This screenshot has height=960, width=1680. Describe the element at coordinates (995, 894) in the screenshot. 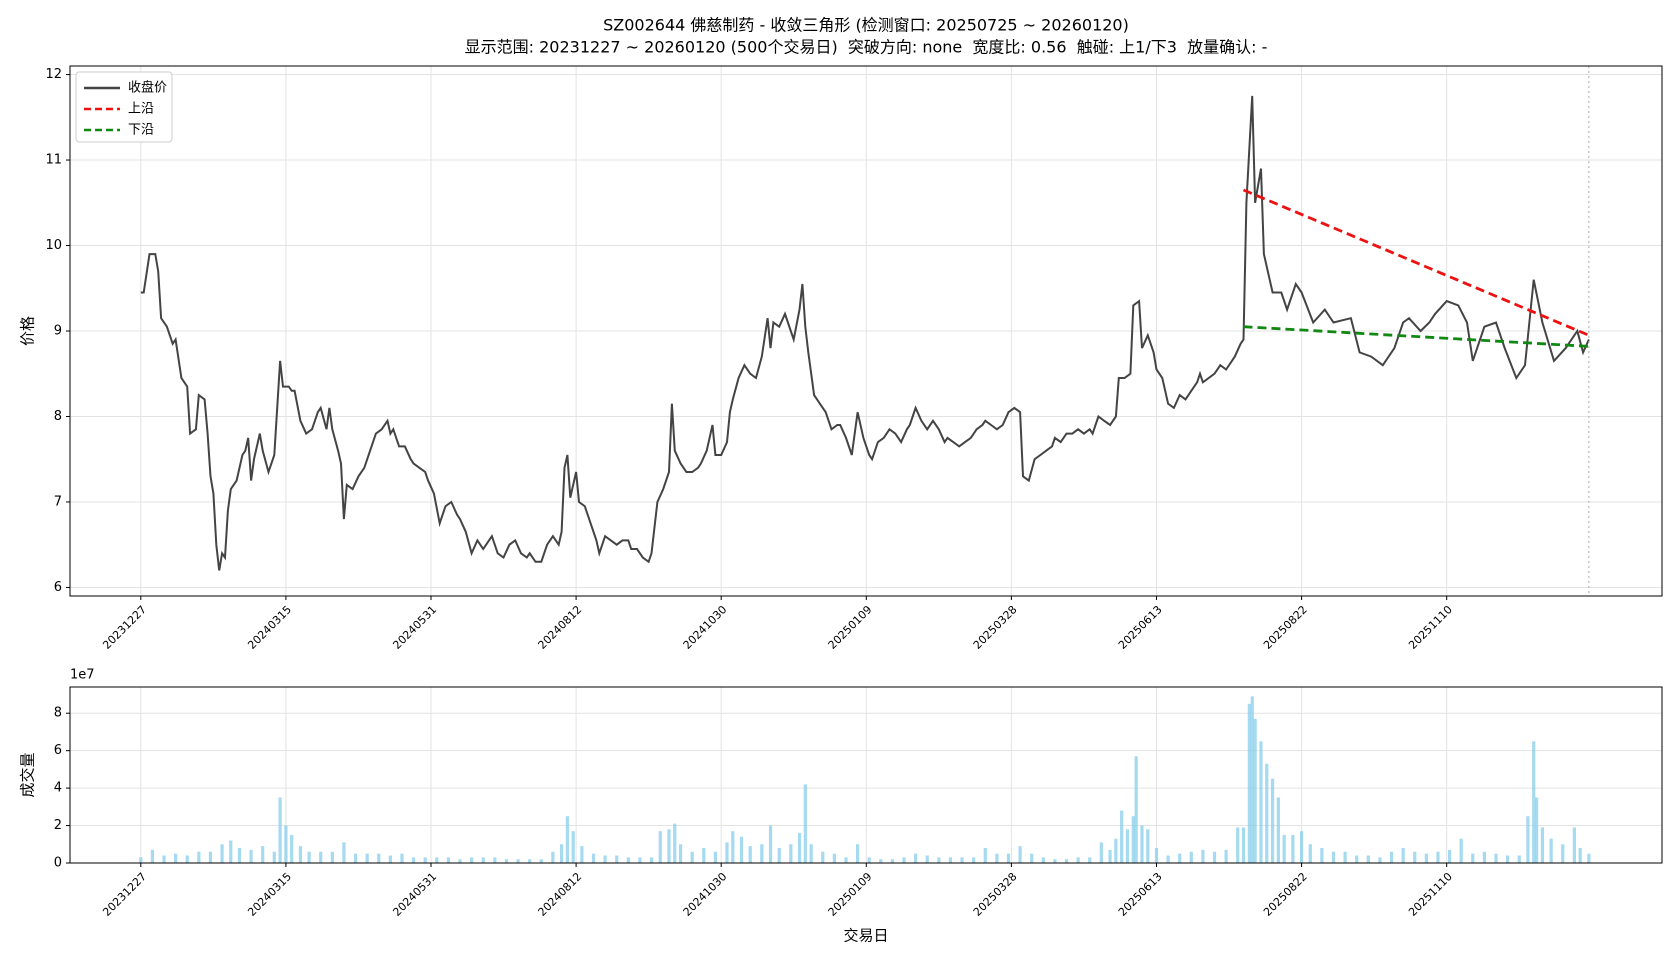

I see `x-tick-label: 20250328` at that location.